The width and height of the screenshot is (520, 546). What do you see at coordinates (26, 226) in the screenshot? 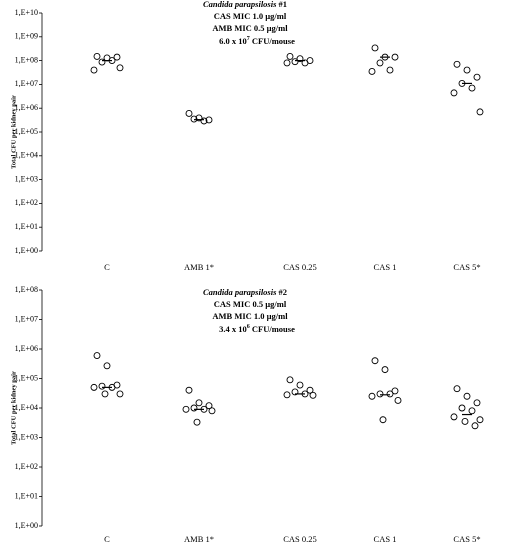
I see `y-tick-label: 1,E+01` at bounding box center [26, 226].